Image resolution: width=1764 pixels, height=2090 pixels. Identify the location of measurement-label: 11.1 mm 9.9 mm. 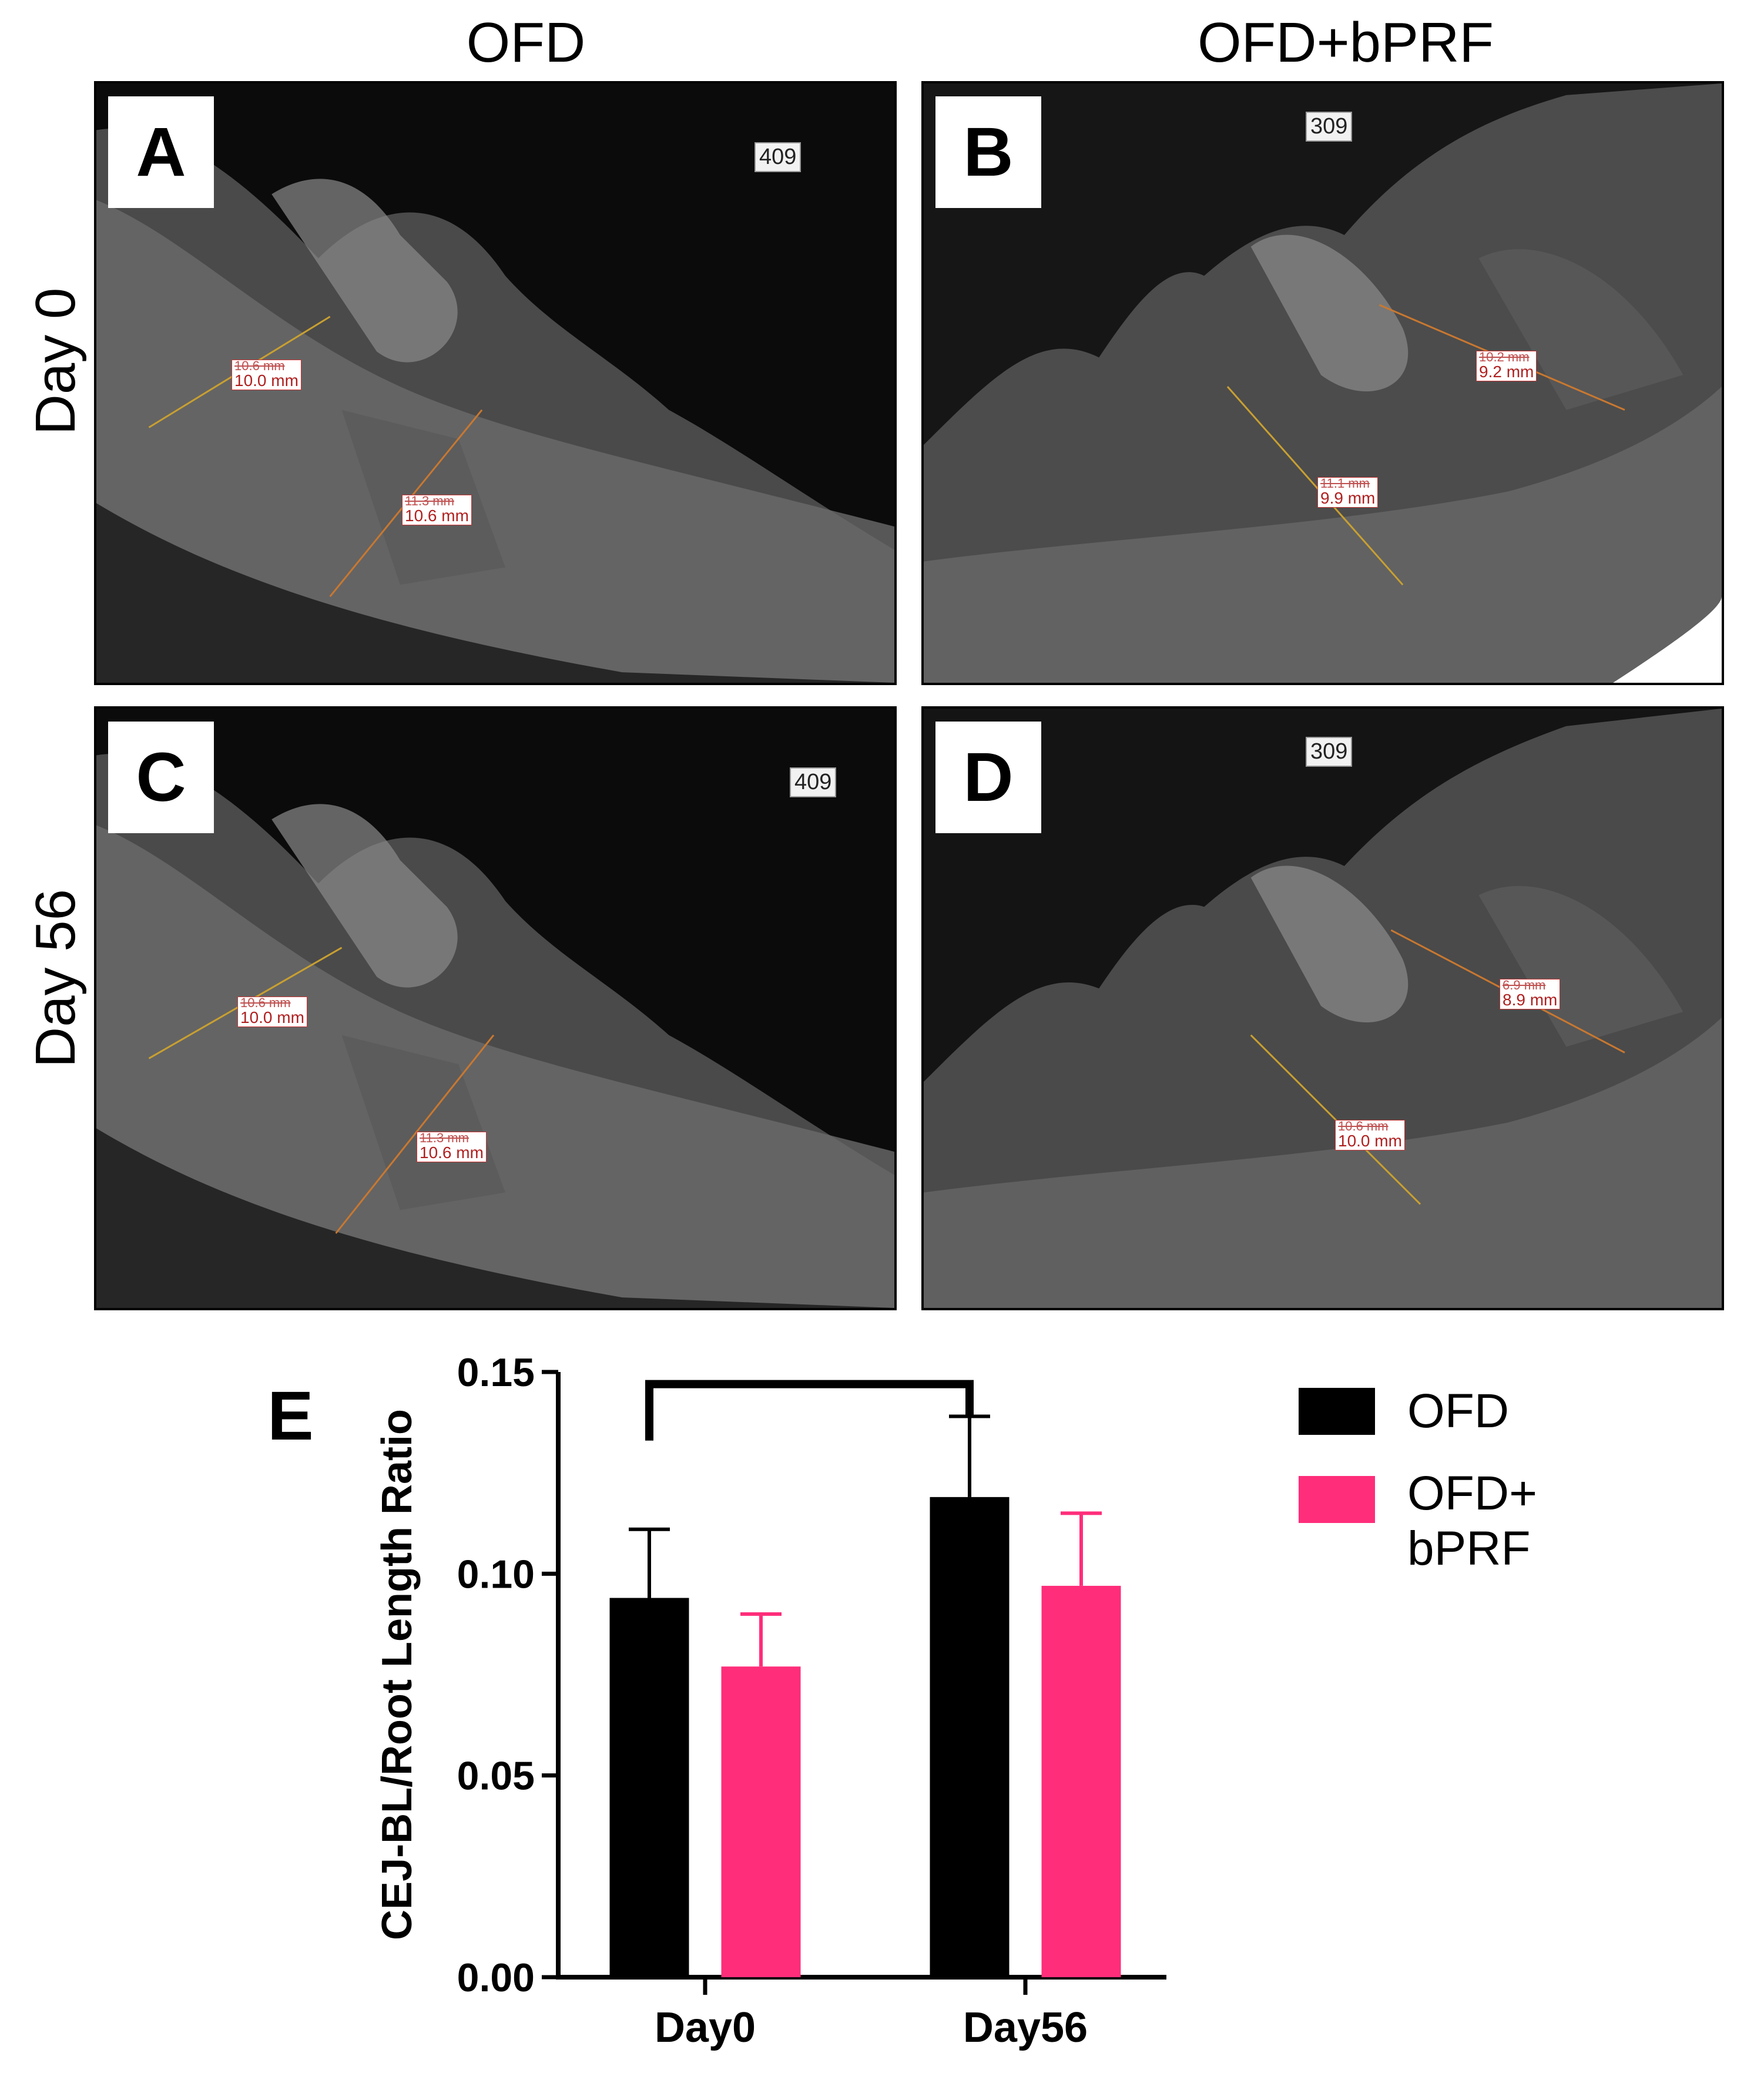
(1348, 492).